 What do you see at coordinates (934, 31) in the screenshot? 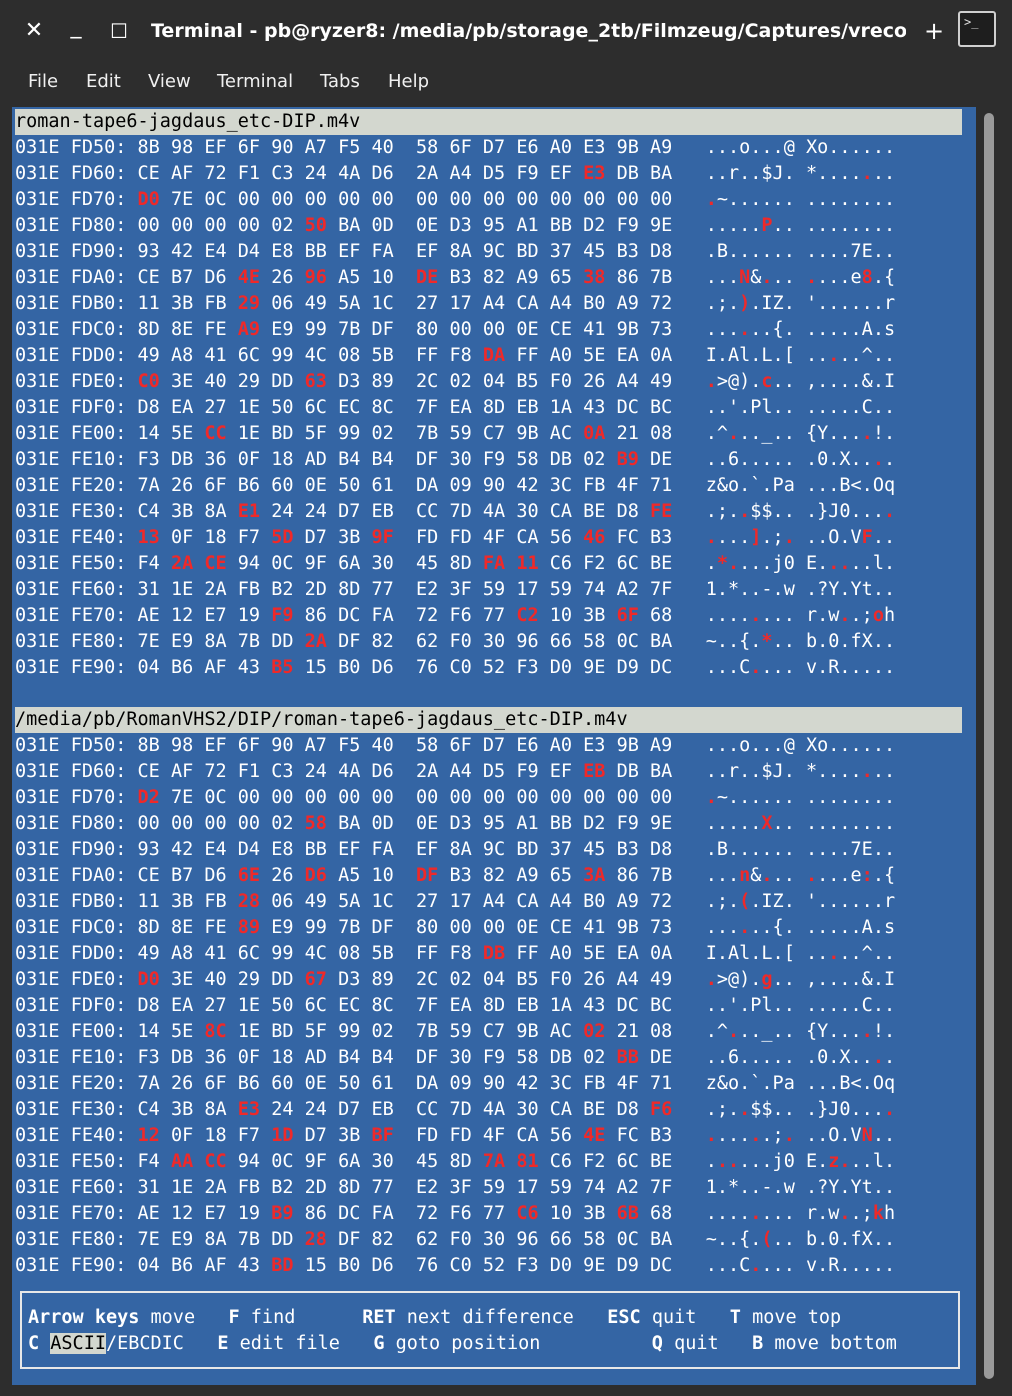
I see `new-tab-icon: +` at bounding box center [934, 31].